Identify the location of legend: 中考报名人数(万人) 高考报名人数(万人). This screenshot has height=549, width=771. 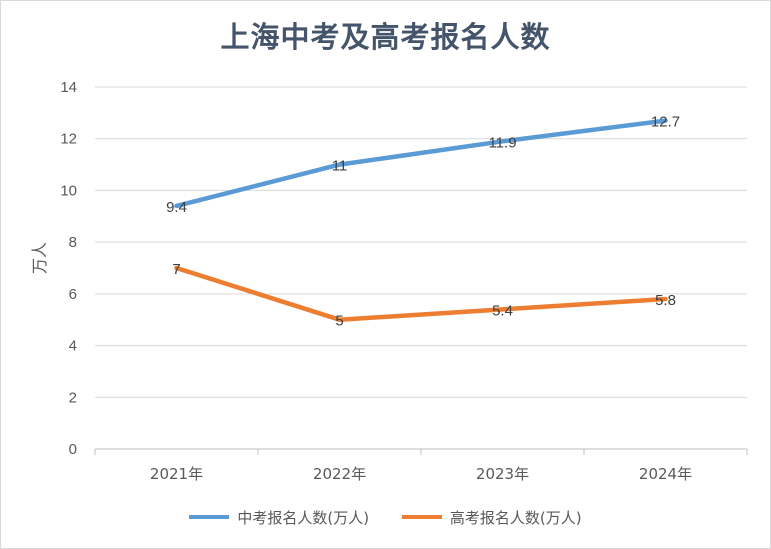
(385, 516).